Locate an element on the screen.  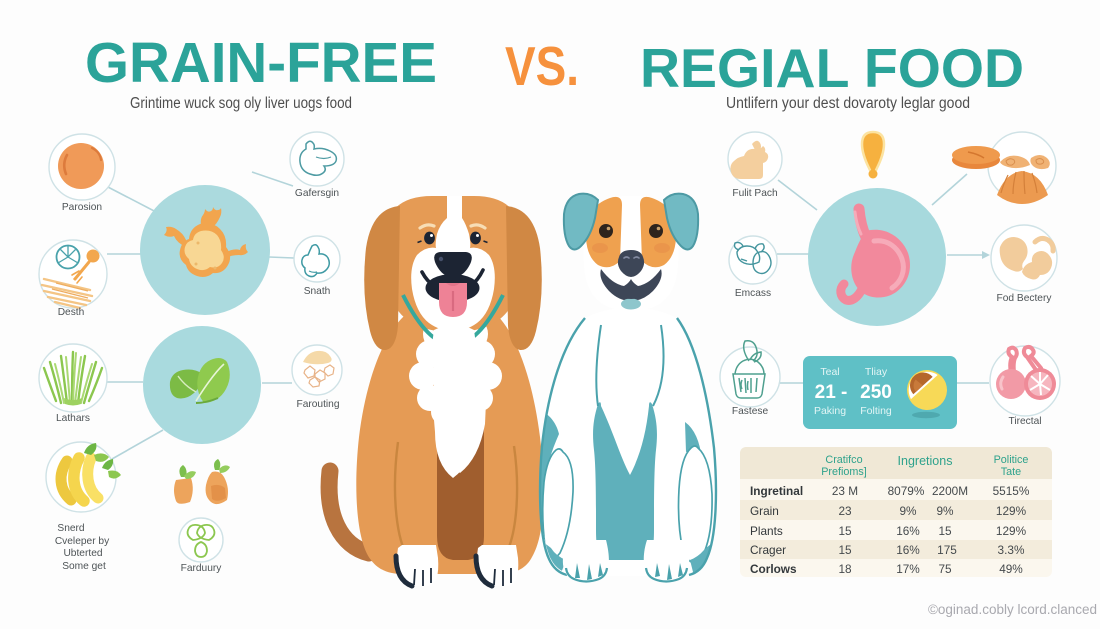
svg-text: Desth is located at coordinates (71, 312).